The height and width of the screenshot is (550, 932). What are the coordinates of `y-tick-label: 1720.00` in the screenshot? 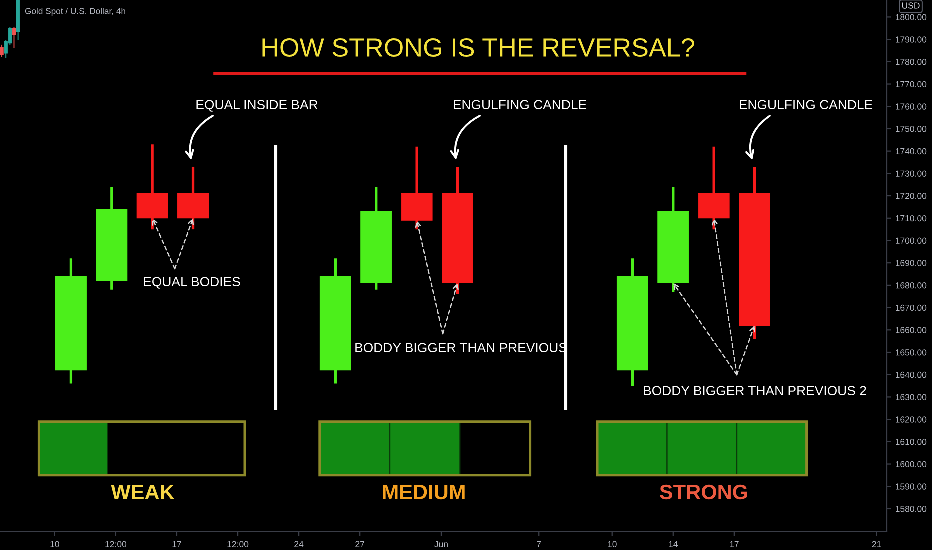 It's located at (911, 196).